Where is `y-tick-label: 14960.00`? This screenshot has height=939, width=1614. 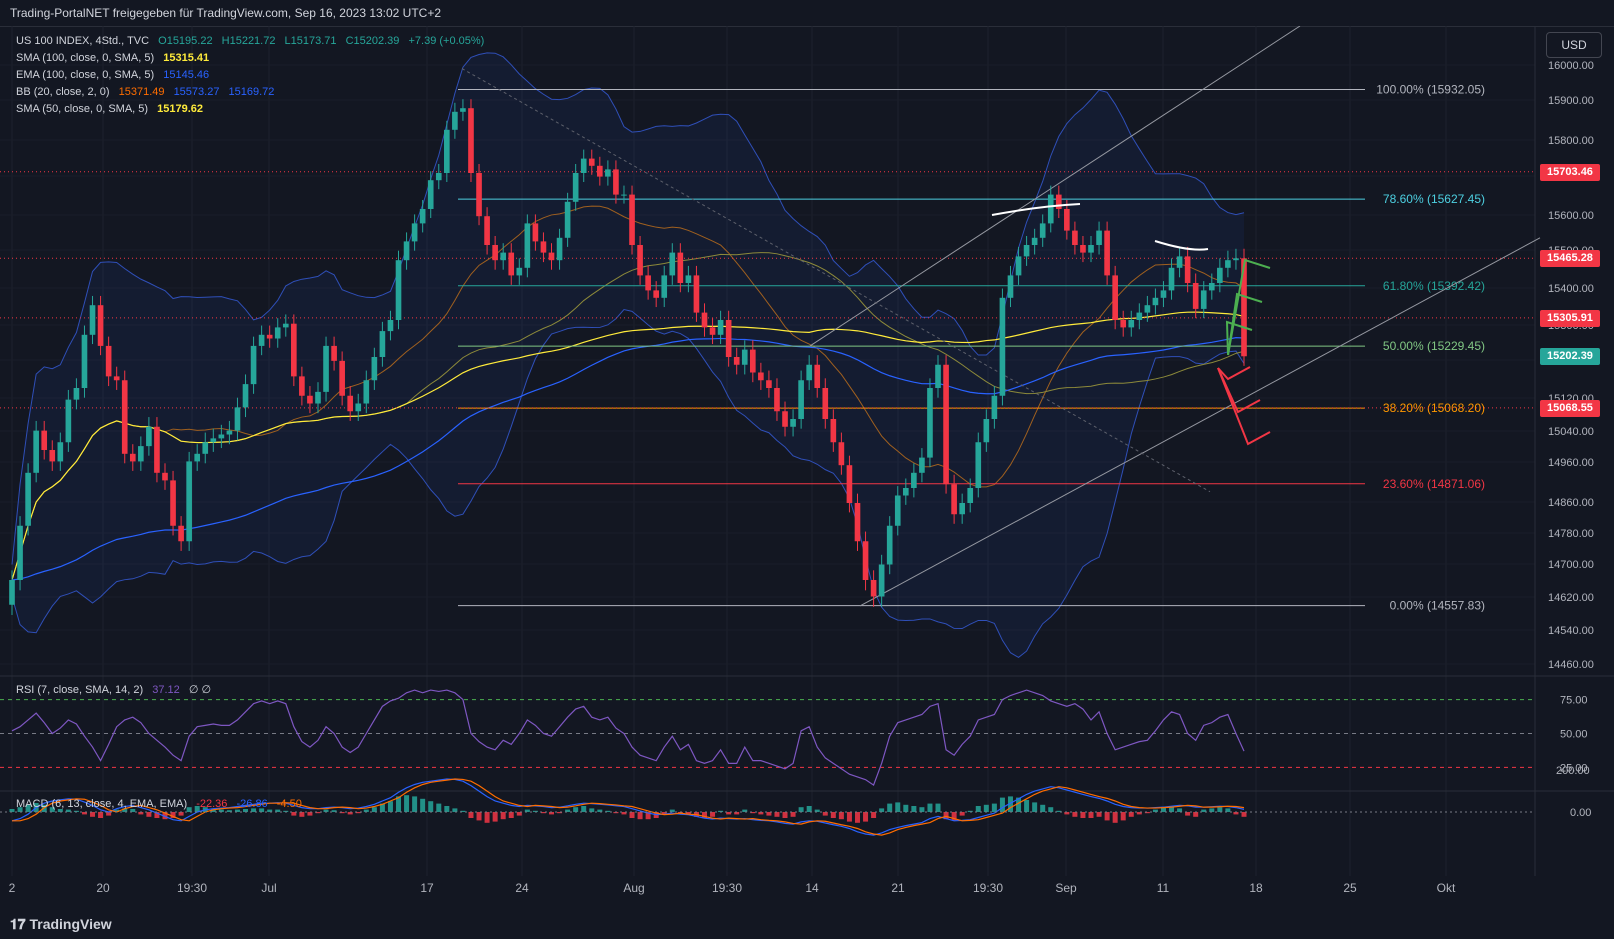 y-tick-label: 14960.00 is located at coordinates (1571, 463).